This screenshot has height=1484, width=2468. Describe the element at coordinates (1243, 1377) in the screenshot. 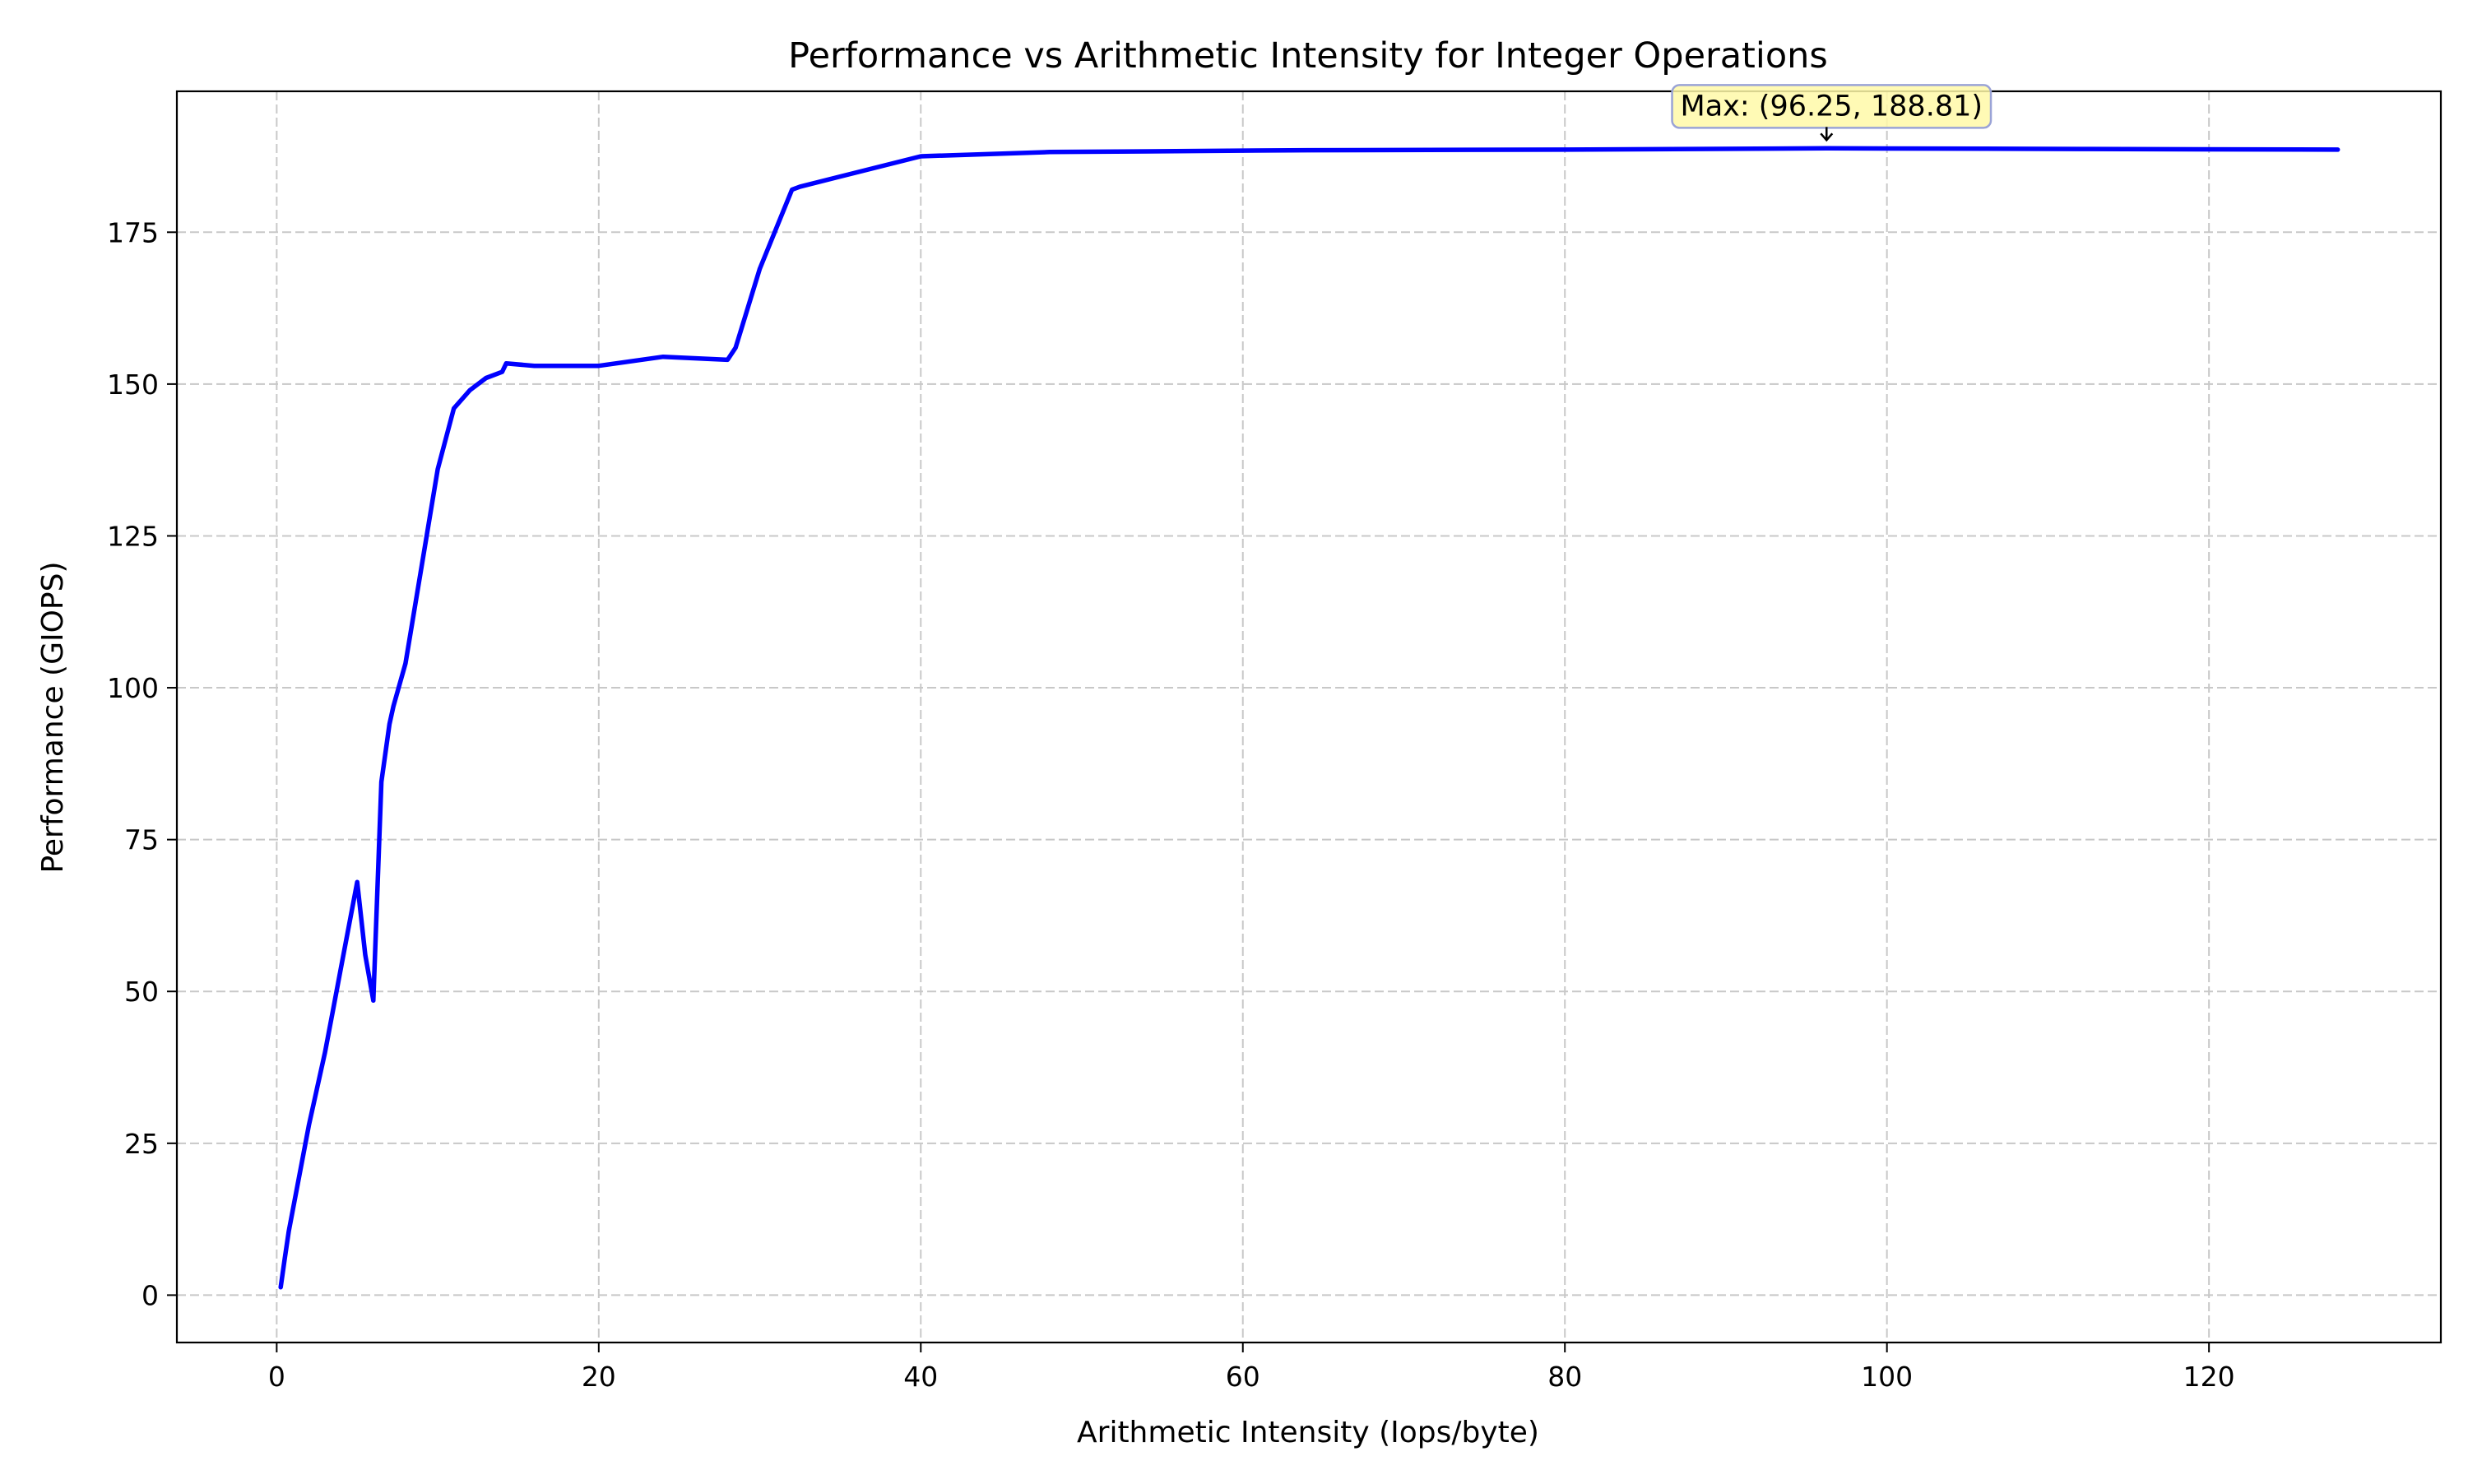

I see `x-tick-label: 60` at that location.